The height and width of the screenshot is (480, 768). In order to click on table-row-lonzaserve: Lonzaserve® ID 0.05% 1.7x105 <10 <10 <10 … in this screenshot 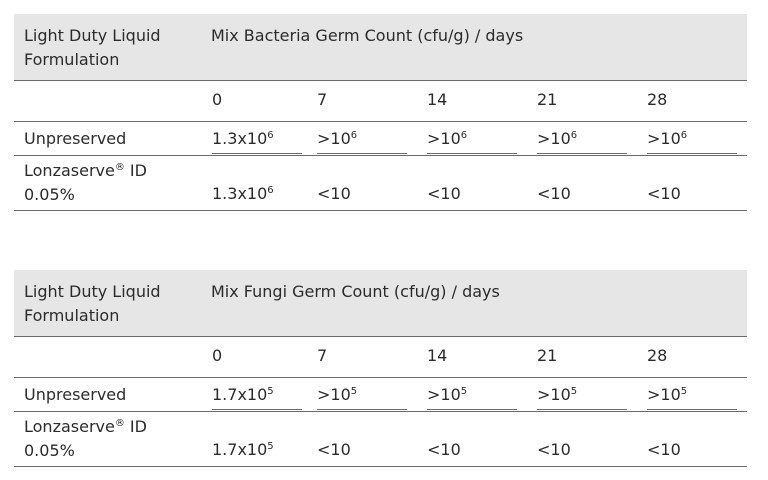, I will do `click(380, 439)`.